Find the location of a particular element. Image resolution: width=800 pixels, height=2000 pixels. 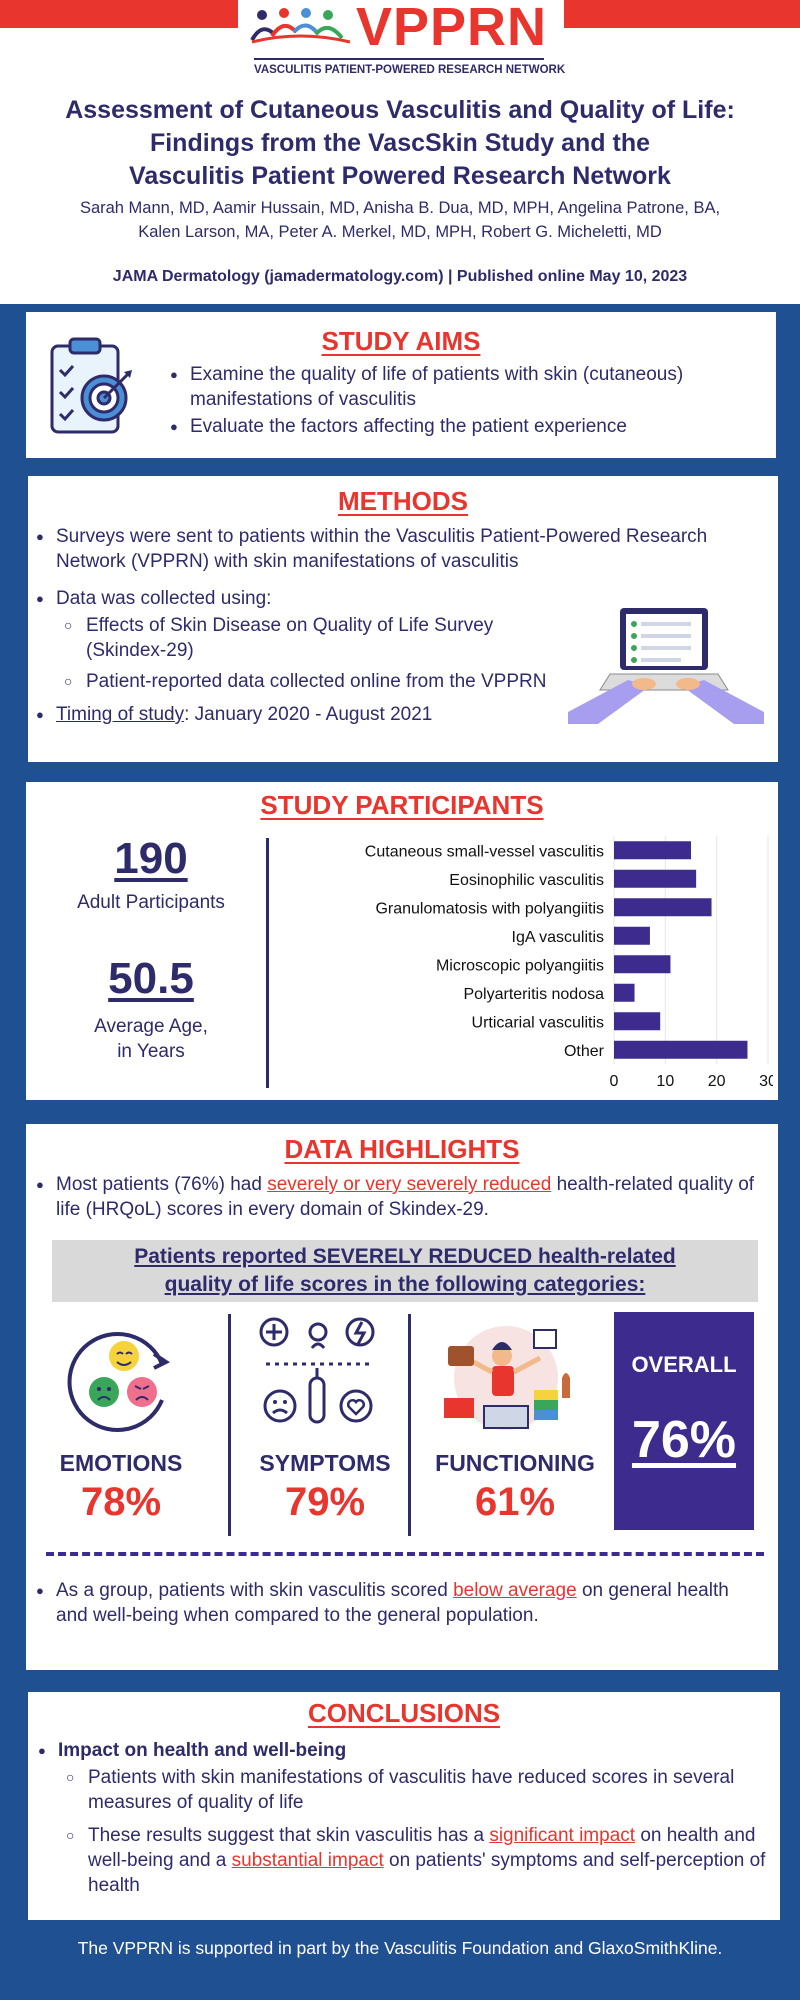

bullet2-emphasis: below average is located at coordinates (515, 1590).